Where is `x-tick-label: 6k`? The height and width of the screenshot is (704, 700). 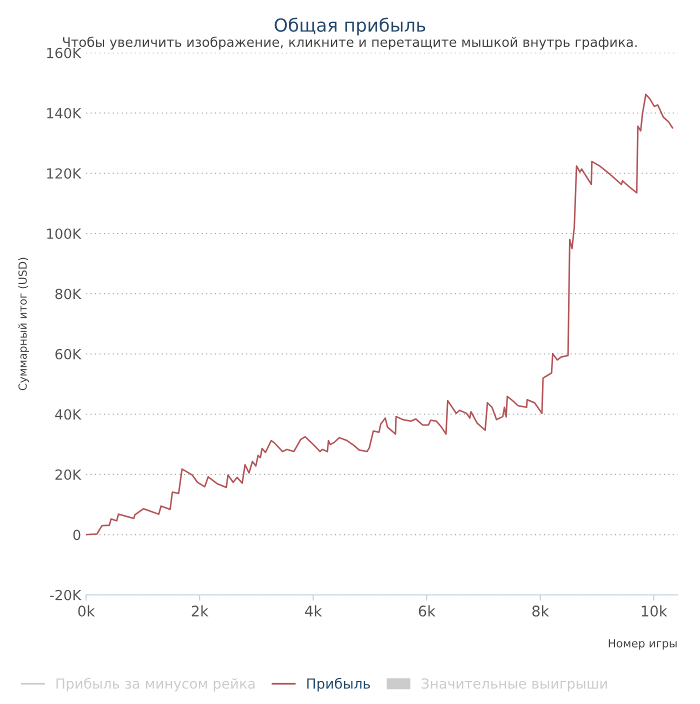 x-tick-label: 6k is located at coordinates (427, 611).